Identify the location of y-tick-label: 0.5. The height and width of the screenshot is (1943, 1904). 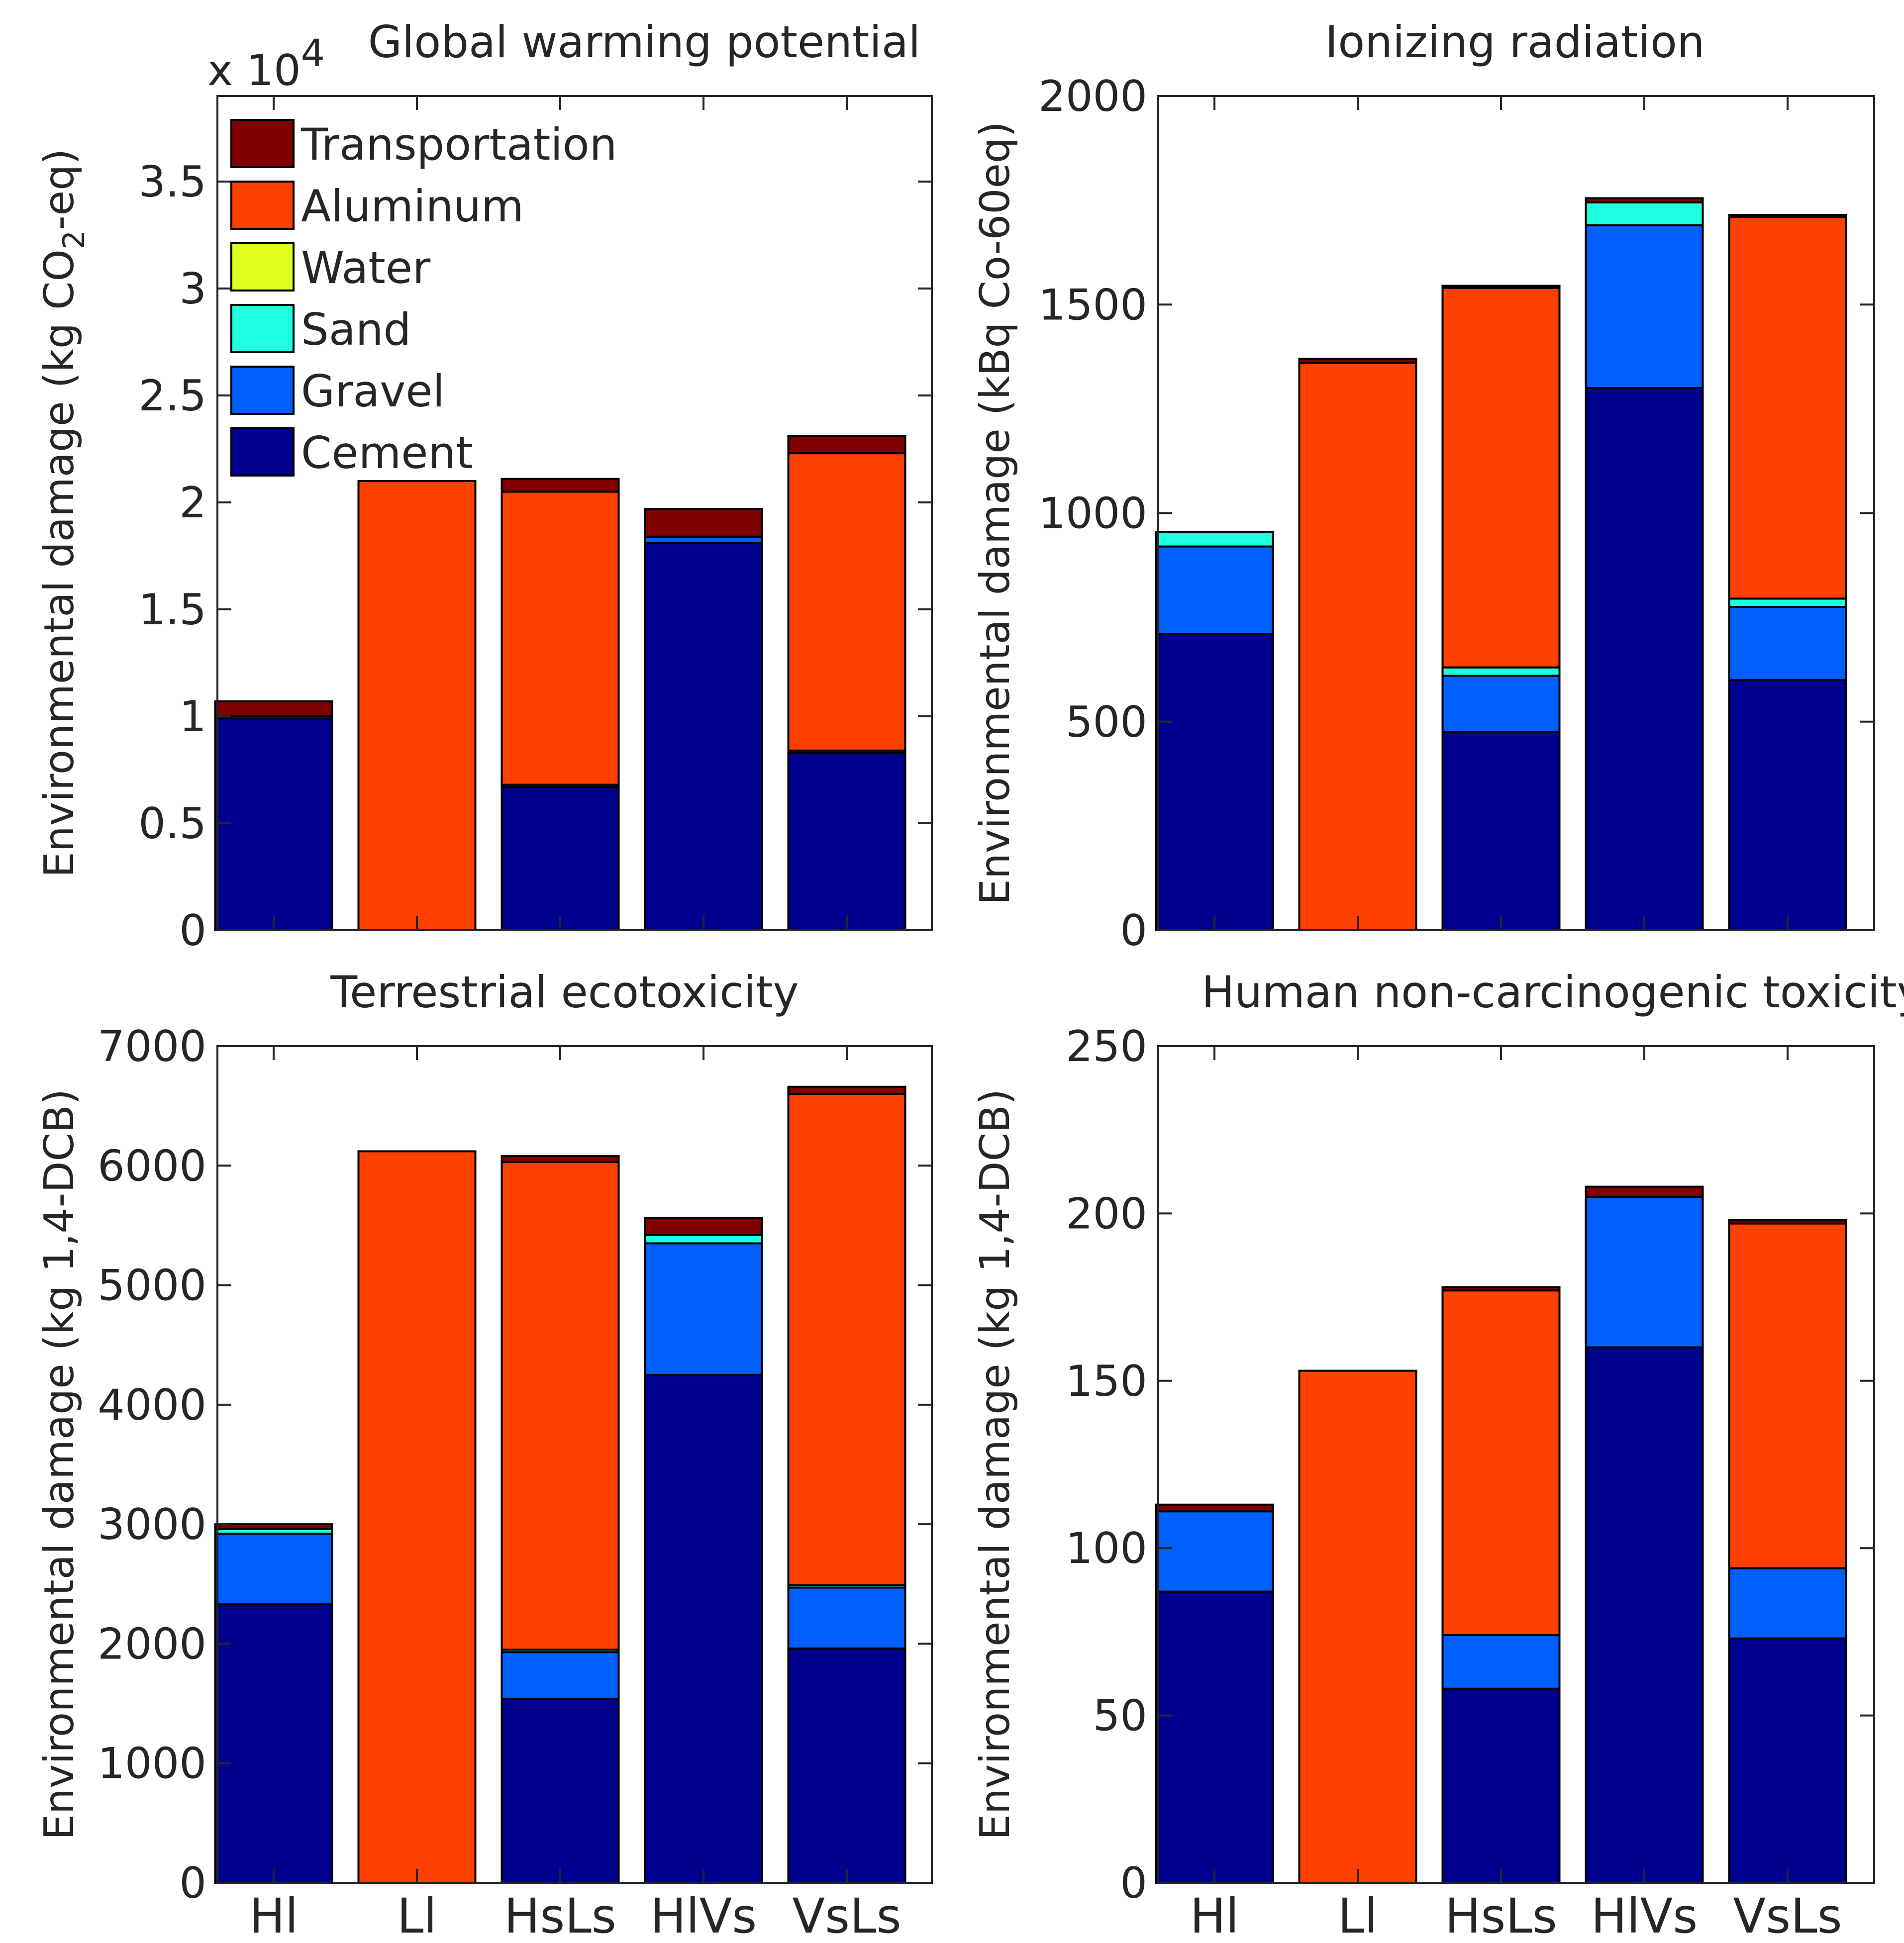
(172, 824).